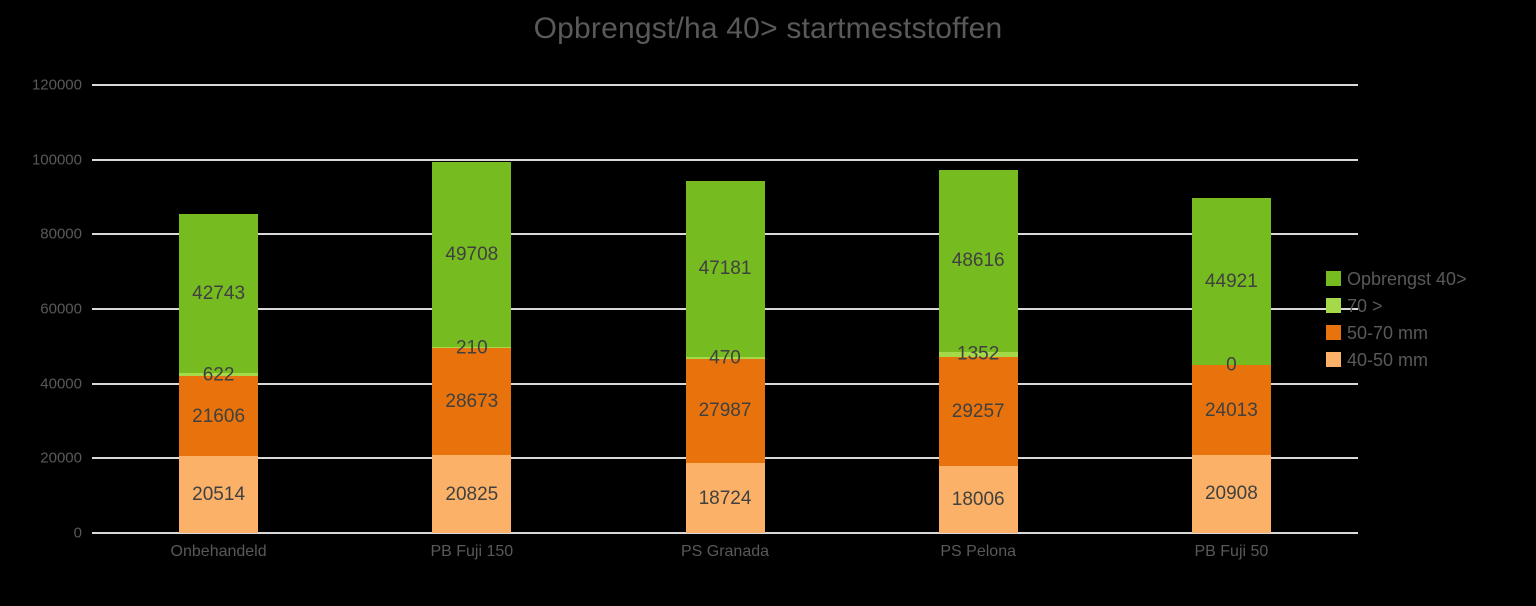 This screenshot has width=1536, height=606. I want to click on y-tick-label: 40000, so click(61, 384).